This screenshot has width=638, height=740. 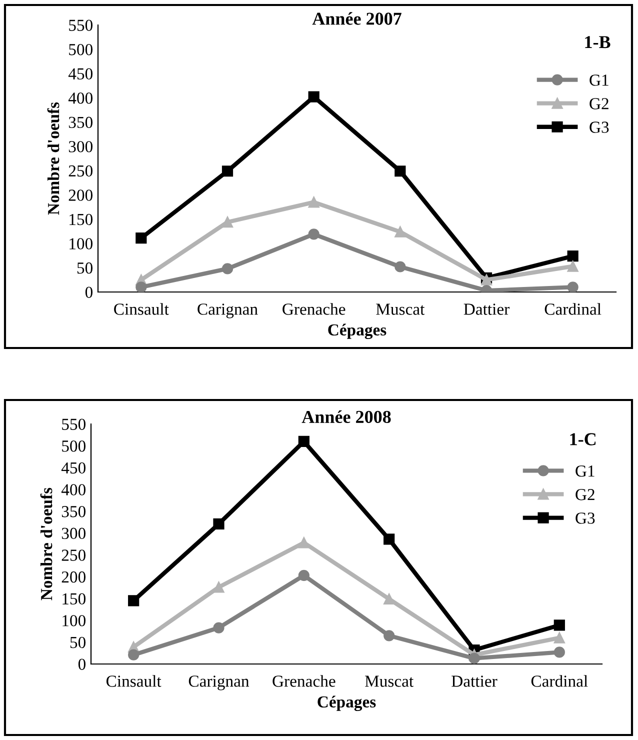 I want to click on annotation: 1-C, so click(x=583, y=439).